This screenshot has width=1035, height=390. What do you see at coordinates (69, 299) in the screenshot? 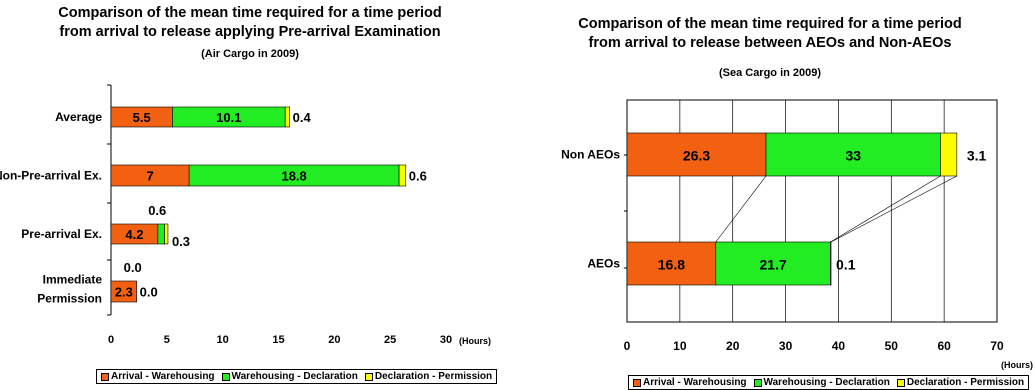
I see `left-category-label: Permission` at bounding box center [69, 299].